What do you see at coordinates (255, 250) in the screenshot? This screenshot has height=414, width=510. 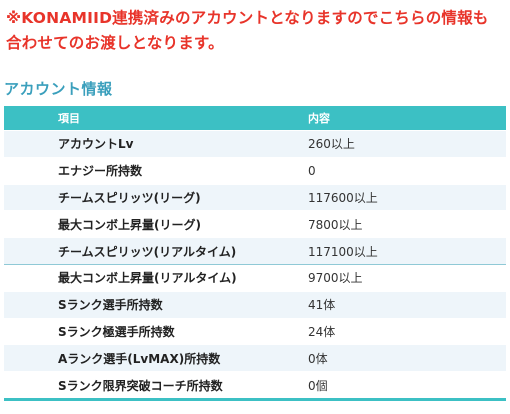 I see `table-row: チームスピリッツ(リアルタイム) 117100以上` at bounding box center [255, 250].